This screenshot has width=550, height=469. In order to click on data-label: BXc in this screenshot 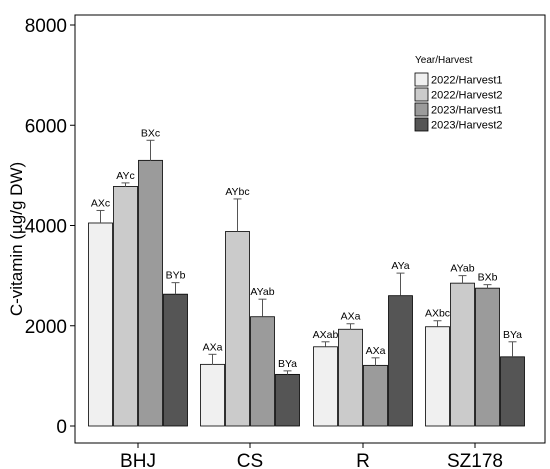, I will do `click(150, 133)`.